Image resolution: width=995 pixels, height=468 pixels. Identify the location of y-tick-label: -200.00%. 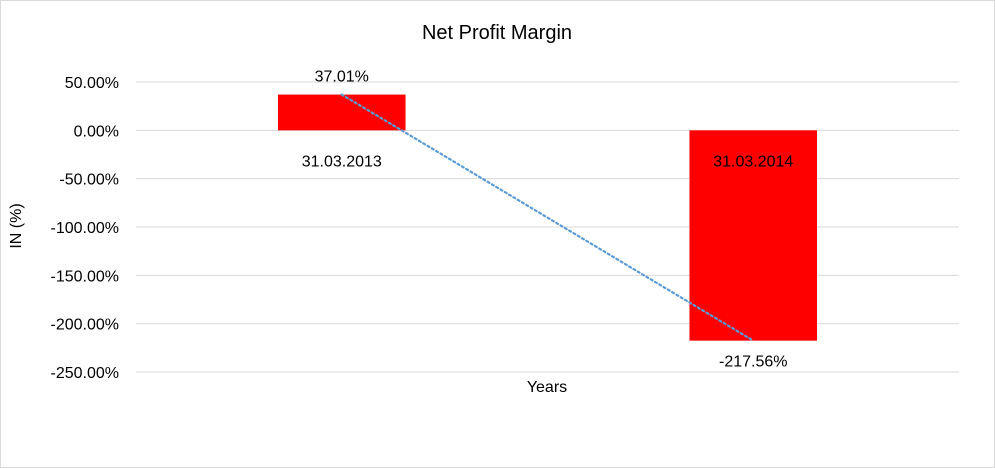
(85, 325).